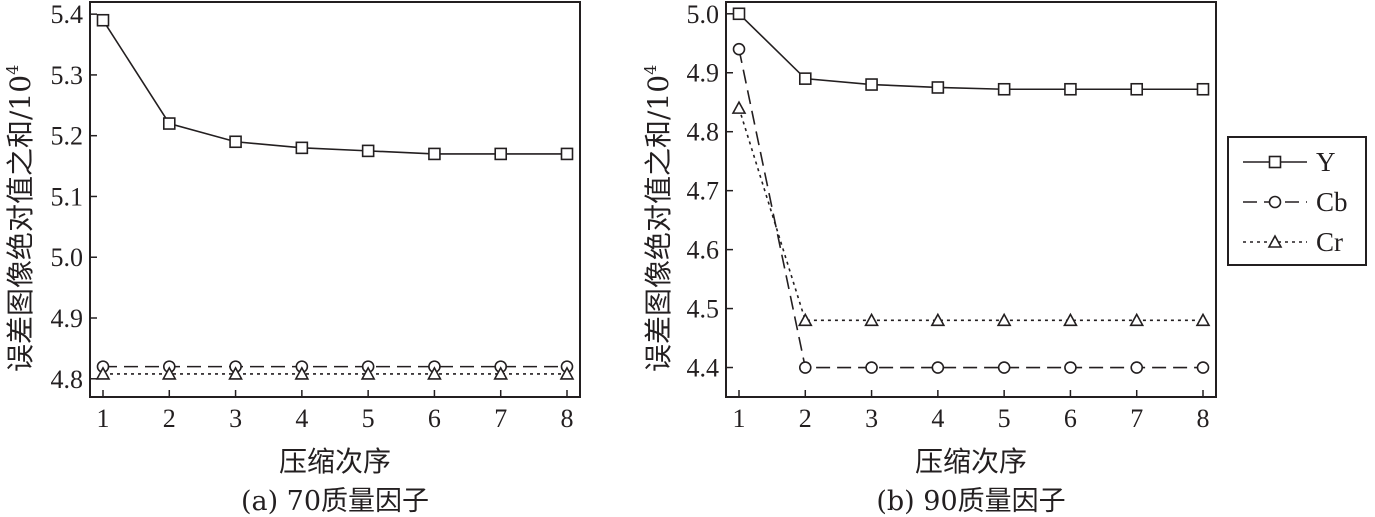 Image resolution: width=1375 pixels, height=517 pixels. Describe the element at coordinates (703, 132) in the screenshot. I see `chart-b-ytick-label: 4.8` at that location.